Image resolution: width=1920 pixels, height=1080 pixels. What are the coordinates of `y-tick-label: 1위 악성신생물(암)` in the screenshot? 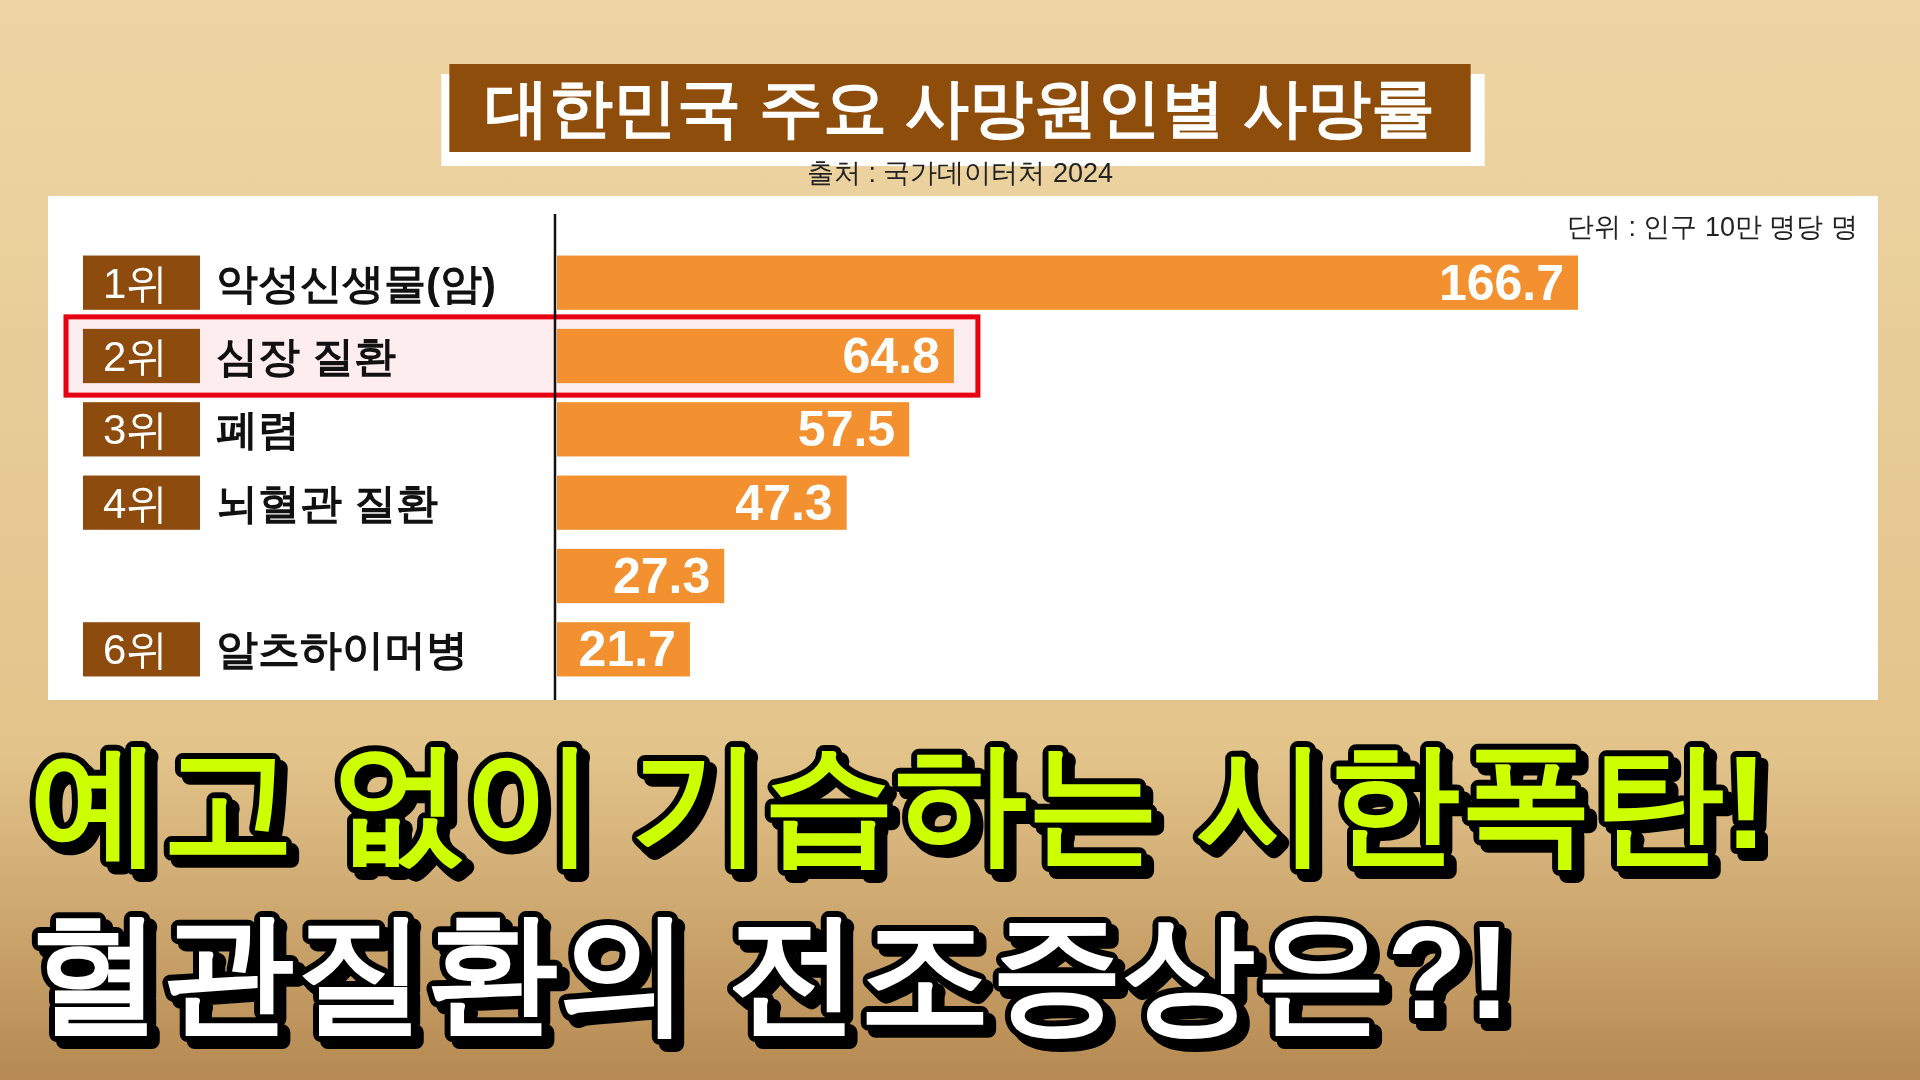 It's located at (299, 283).